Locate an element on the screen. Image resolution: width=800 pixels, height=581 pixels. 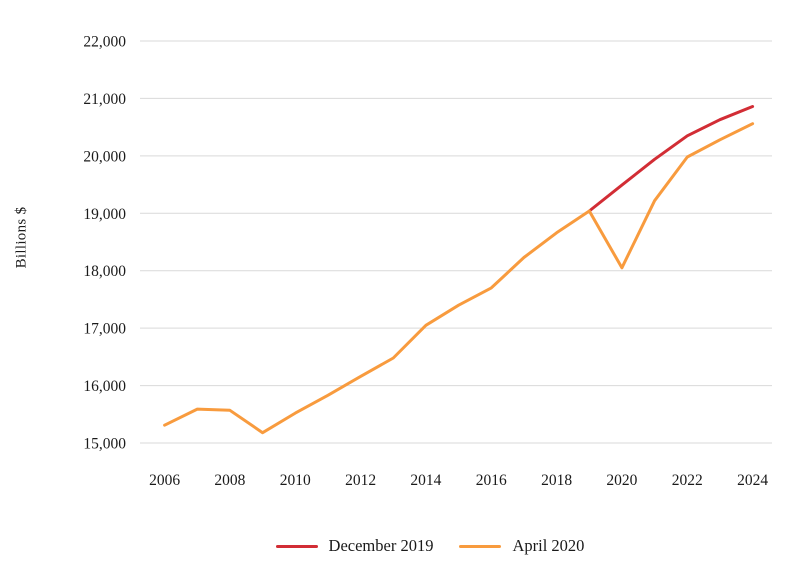
x-axis-tick-labels: 2006 2008 2010 2012 2014 2016 2018 2020 2022 2024 is located at coordinates (458, 480).